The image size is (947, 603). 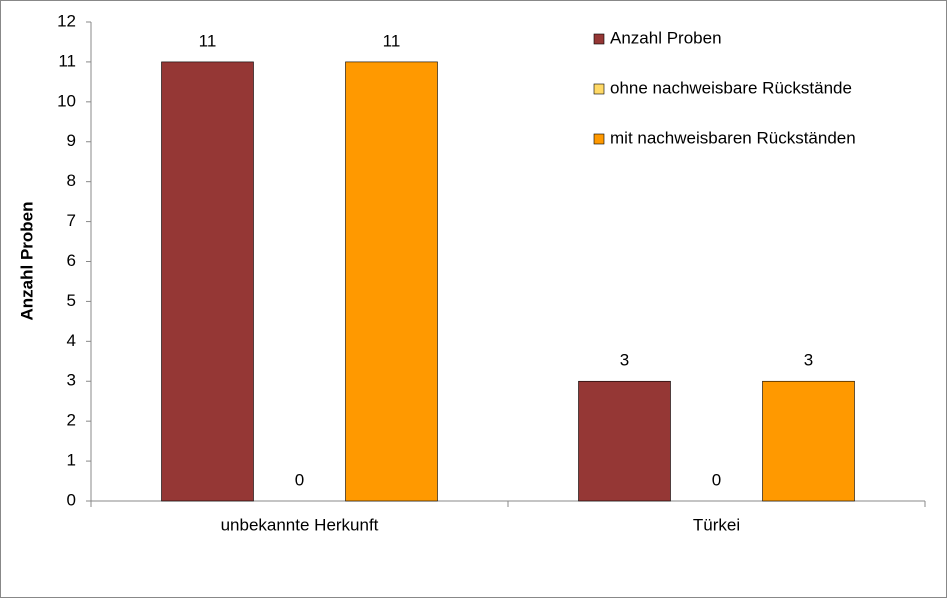 What do you see at coordinates (71, 140) in the screenshot?
I see `y-tick-label: 9` at bounding box center [71, 140].